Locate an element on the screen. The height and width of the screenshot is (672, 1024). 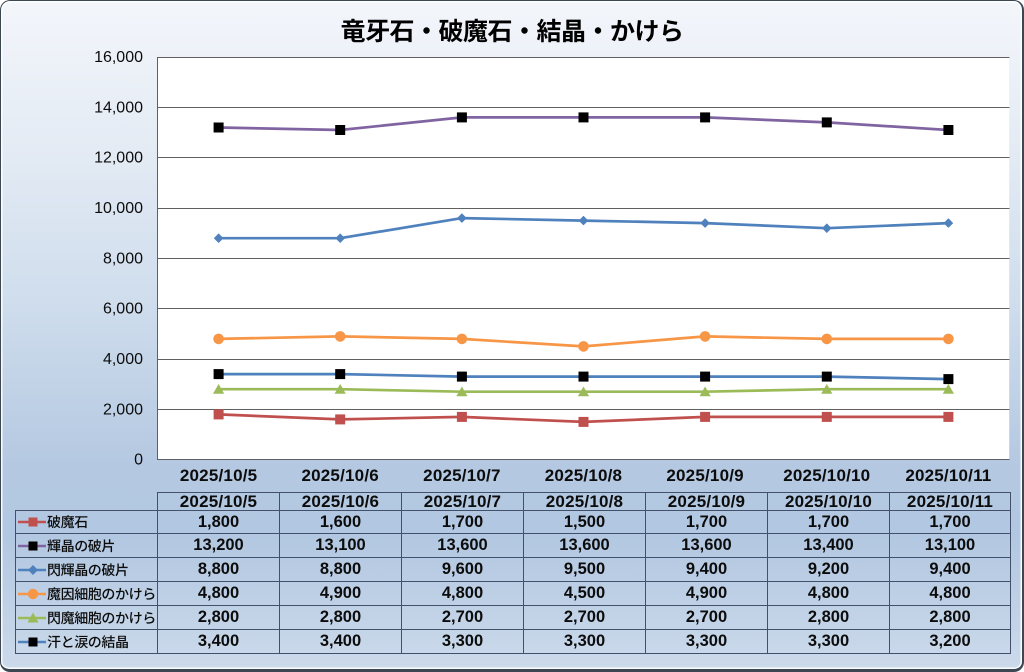
svg-text: 2025/10/9 is located at coordinates (704, 475).